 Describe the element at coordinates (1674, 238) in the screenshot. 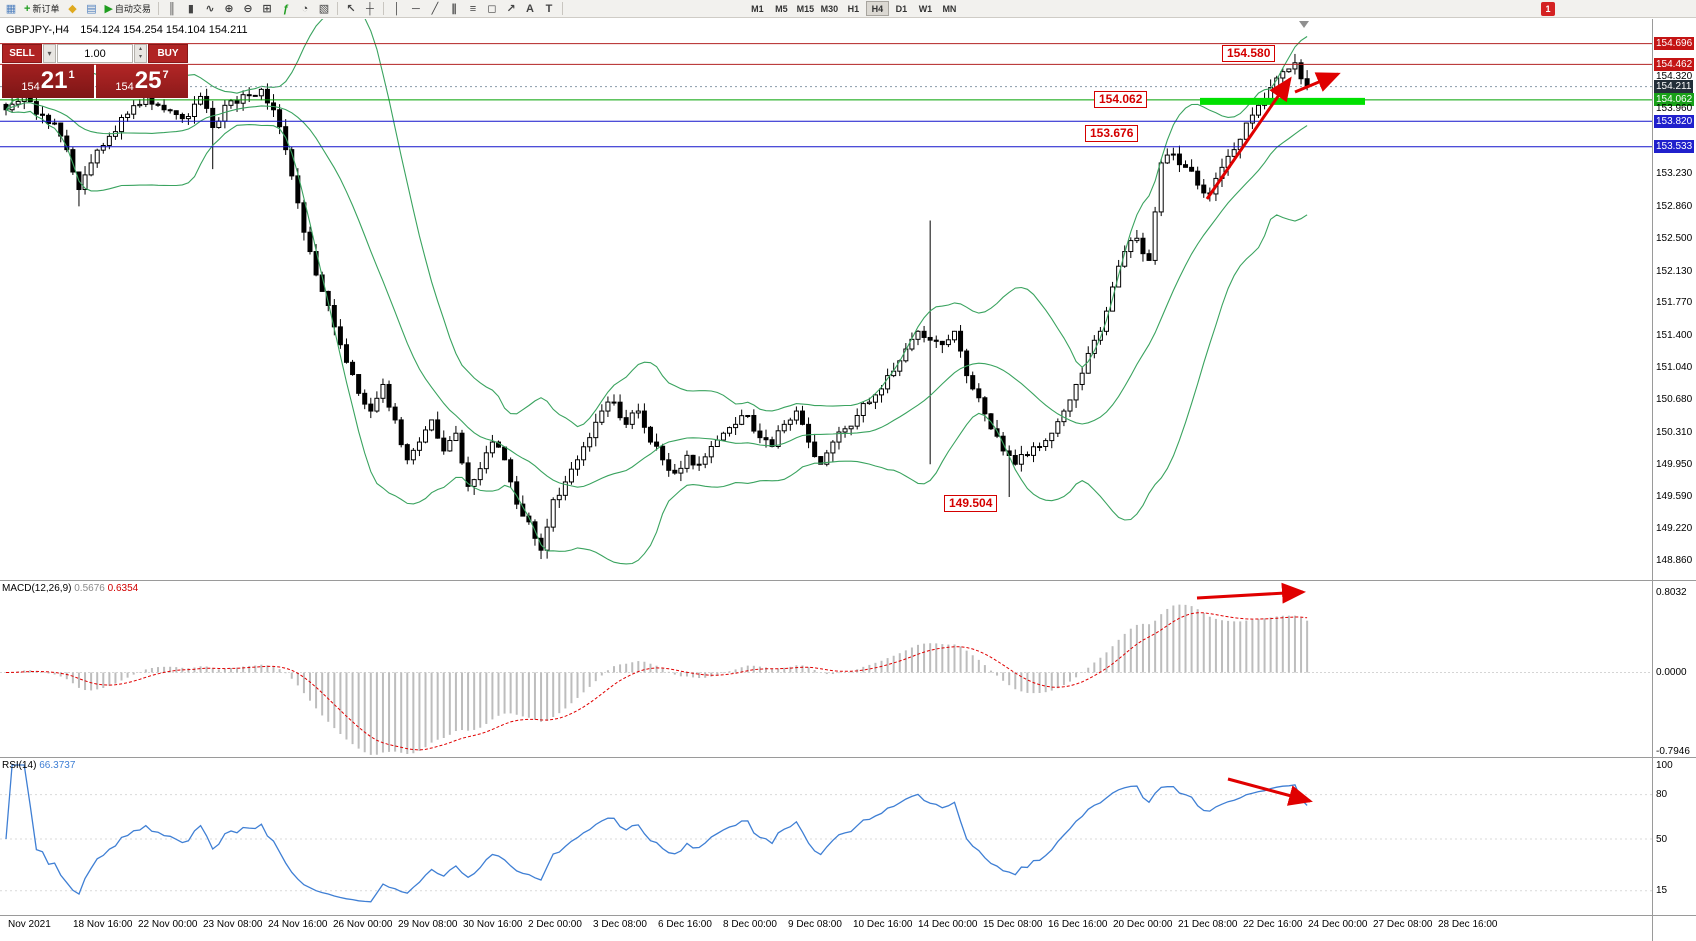

I see `axis-label: 152.500` at that location.